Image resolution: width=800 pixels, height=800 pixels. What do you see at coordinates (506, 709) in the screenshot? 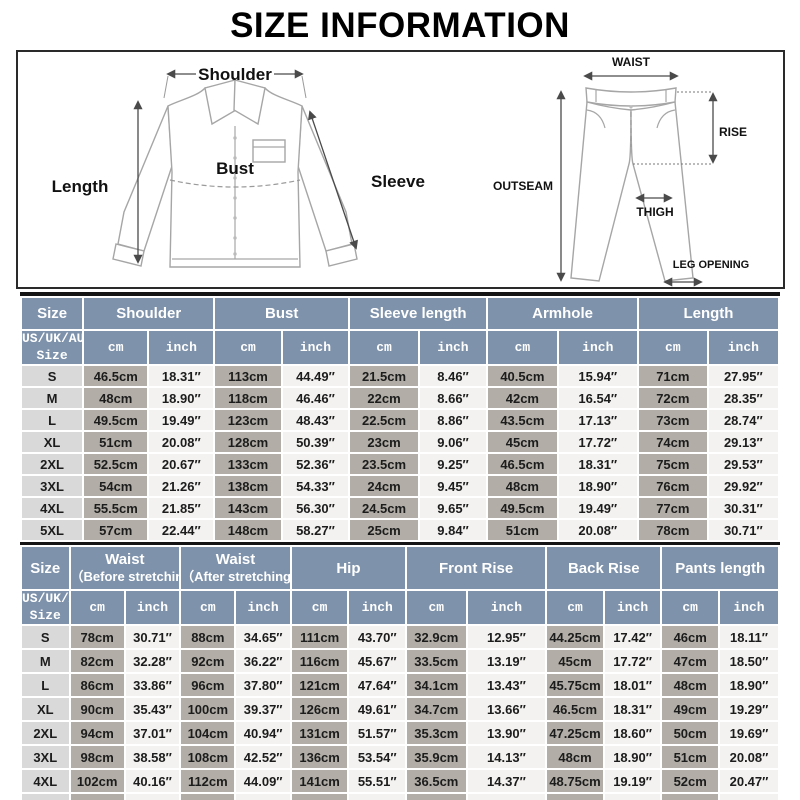
I see `inch-value-cell: 13.66″` at bounding box center [506, 709].